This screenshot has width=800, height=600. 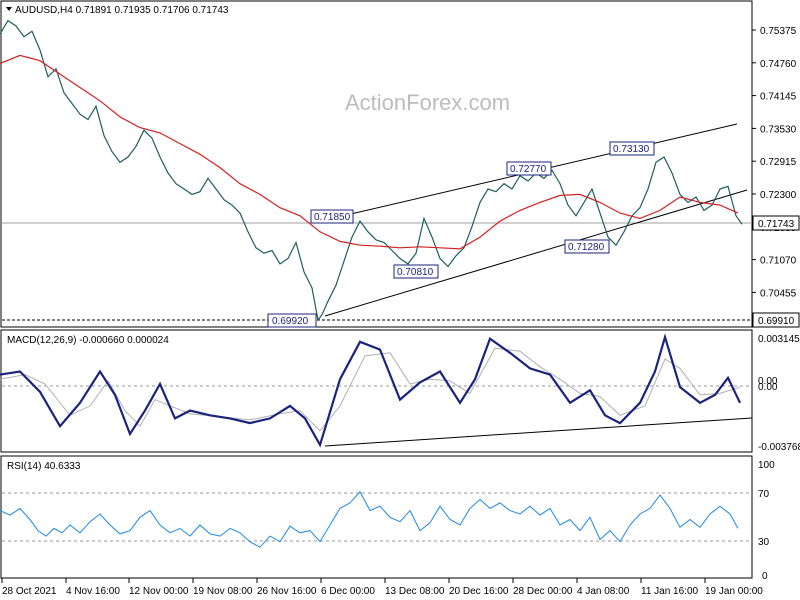 I want to click on xtick-label-0: 28 Oct 2021, so click(x=29, y=591).